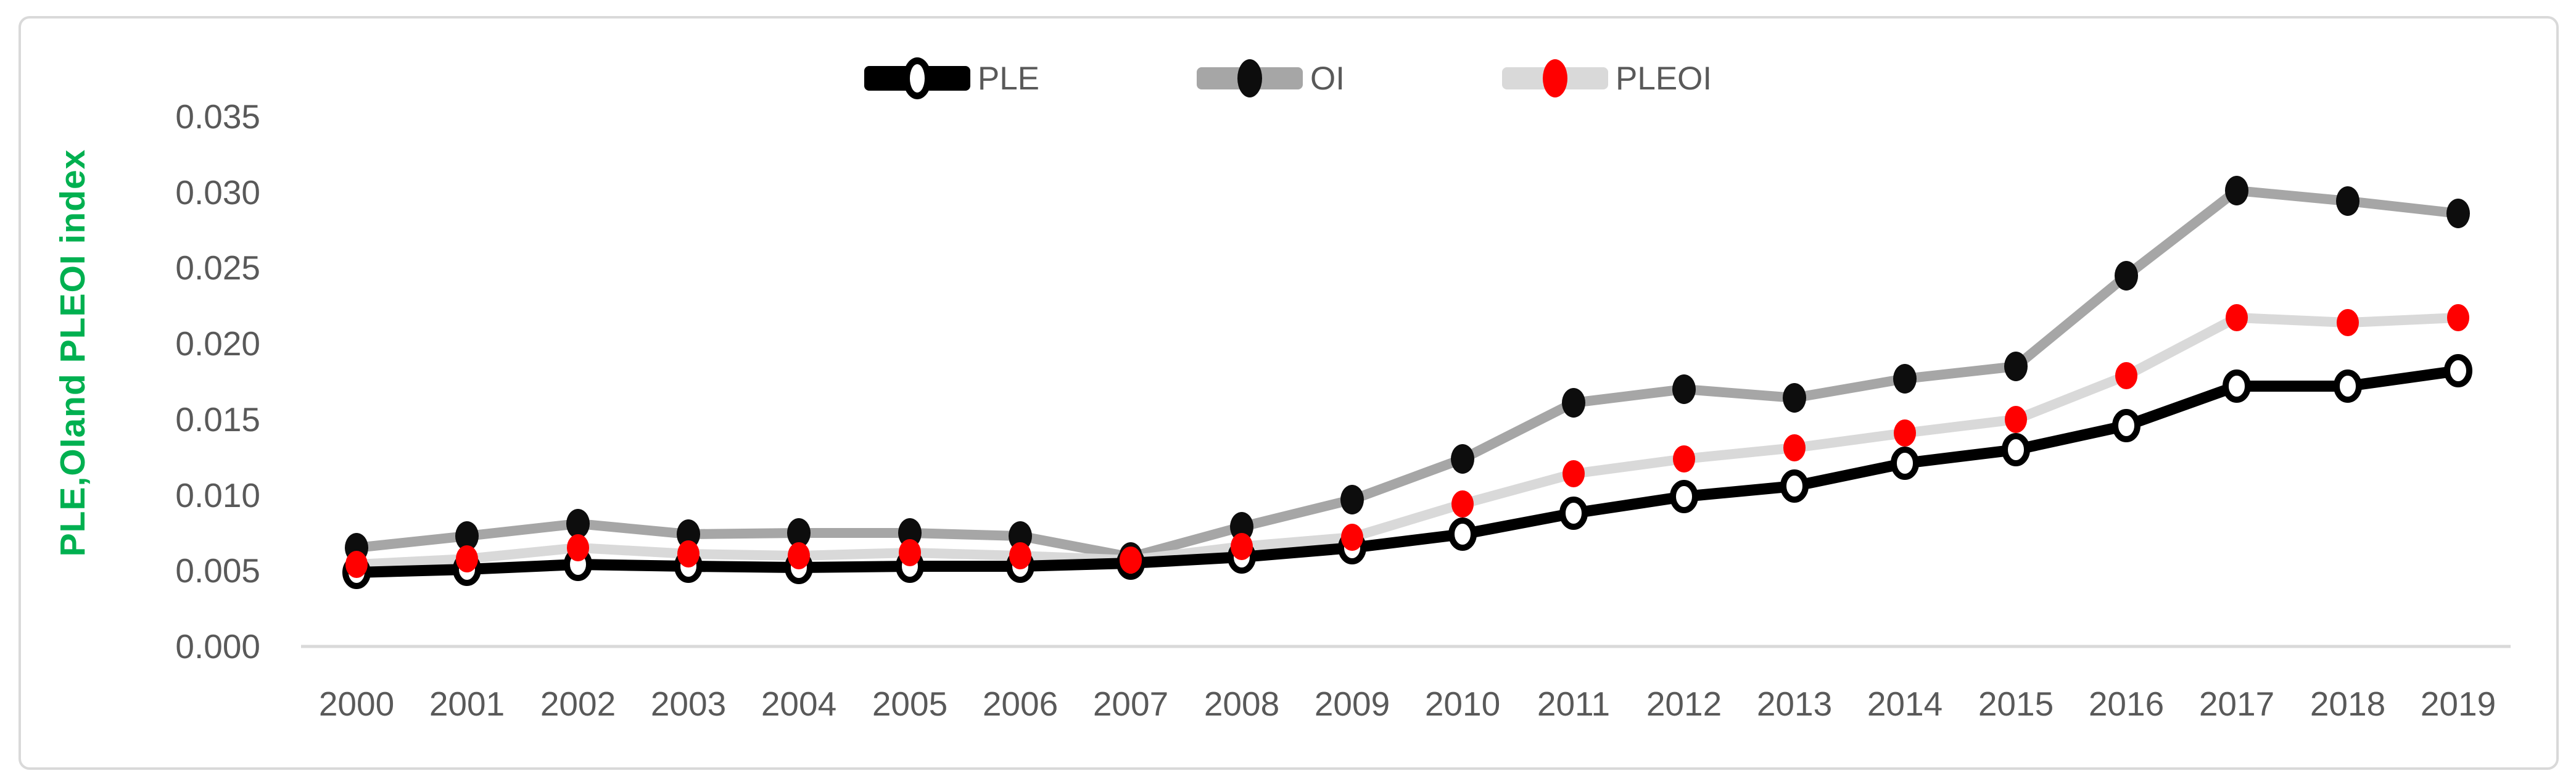 The image size is (2576, 784). I want to click on y-tick-label: 0.035, so click(217, 116).